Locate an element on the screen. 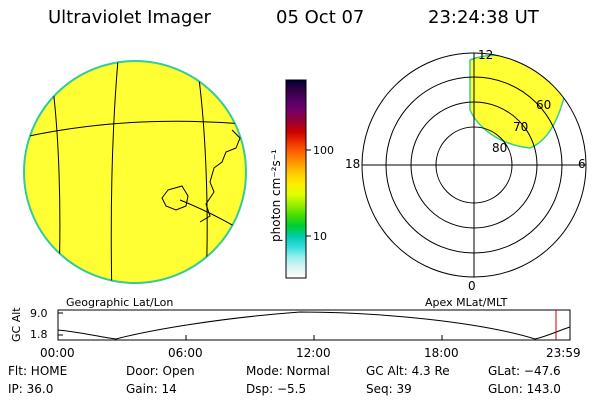 The height and width of the screenshot is (400, 600). filter-status: Flt: HOME is located at coordinates (38, 371).